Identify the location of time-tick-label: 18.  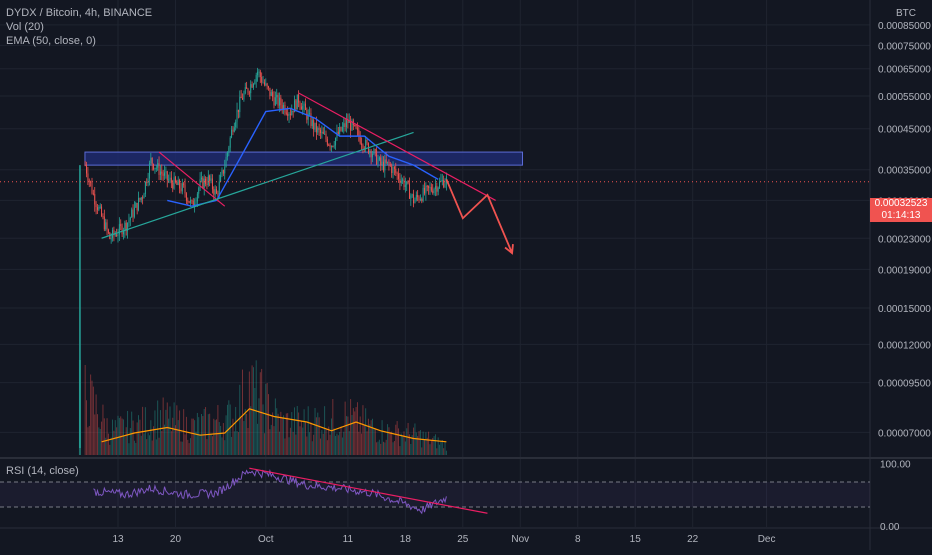
(406, 539).